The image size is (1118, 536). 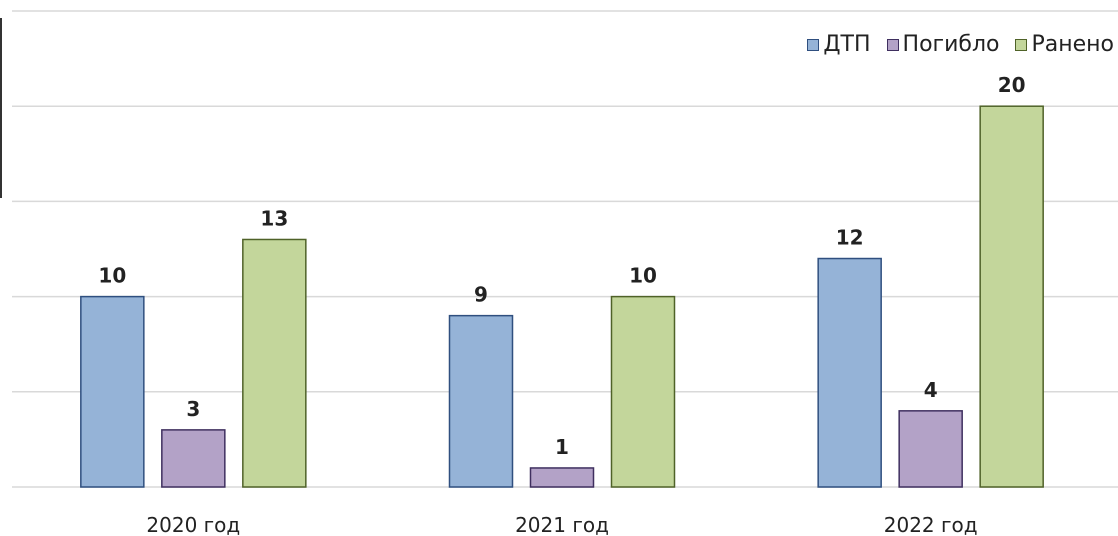 What do you see at coordinates (813, 44) in the screenshot?
I see `legend-swatch-dtp` at bounding box center [813, 44].